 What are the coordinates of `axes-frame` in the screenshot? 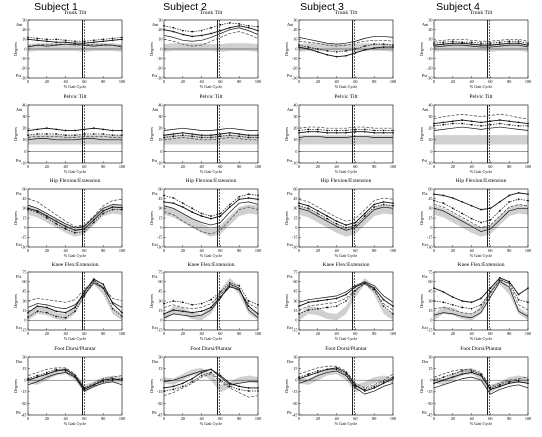 It's located at (211, 386).